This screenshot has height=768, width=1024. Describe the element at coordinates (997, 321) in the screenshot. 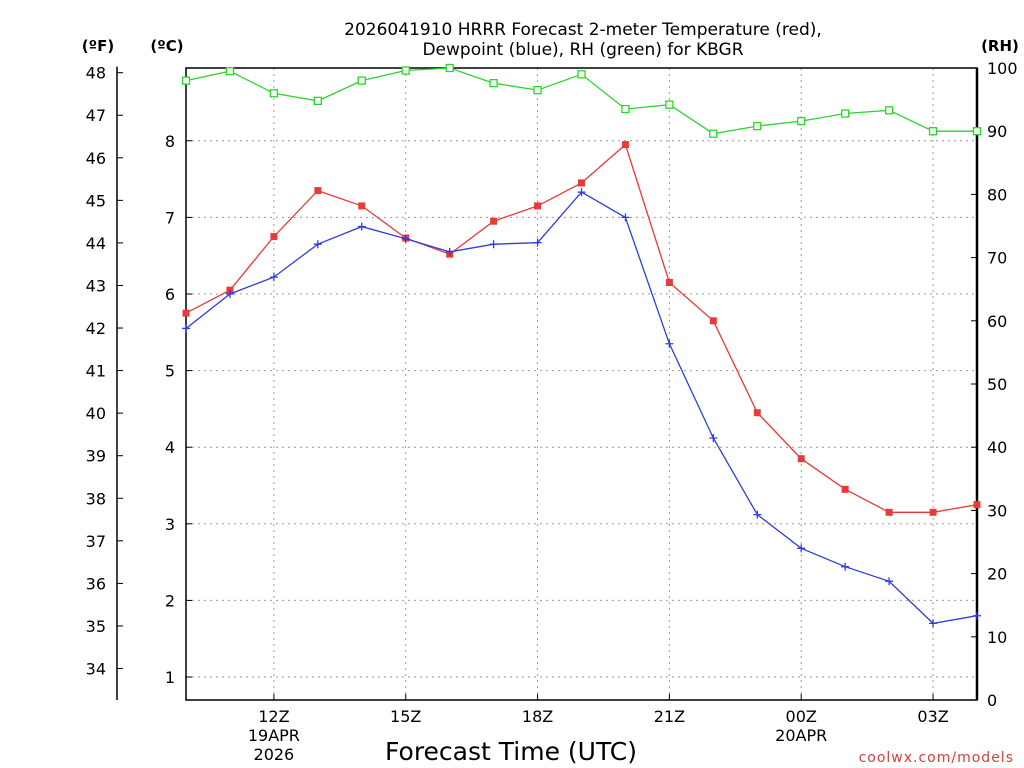

I see `rh-tick-label: 60` at that location.